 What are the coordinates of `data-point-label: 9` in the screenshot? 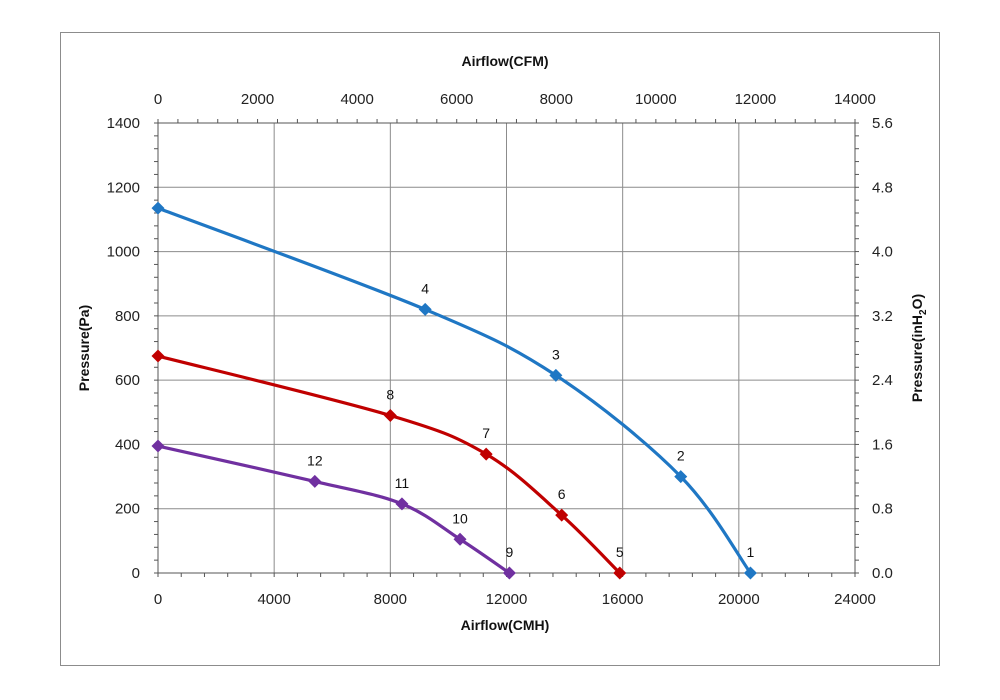 It's located at (510, 552).